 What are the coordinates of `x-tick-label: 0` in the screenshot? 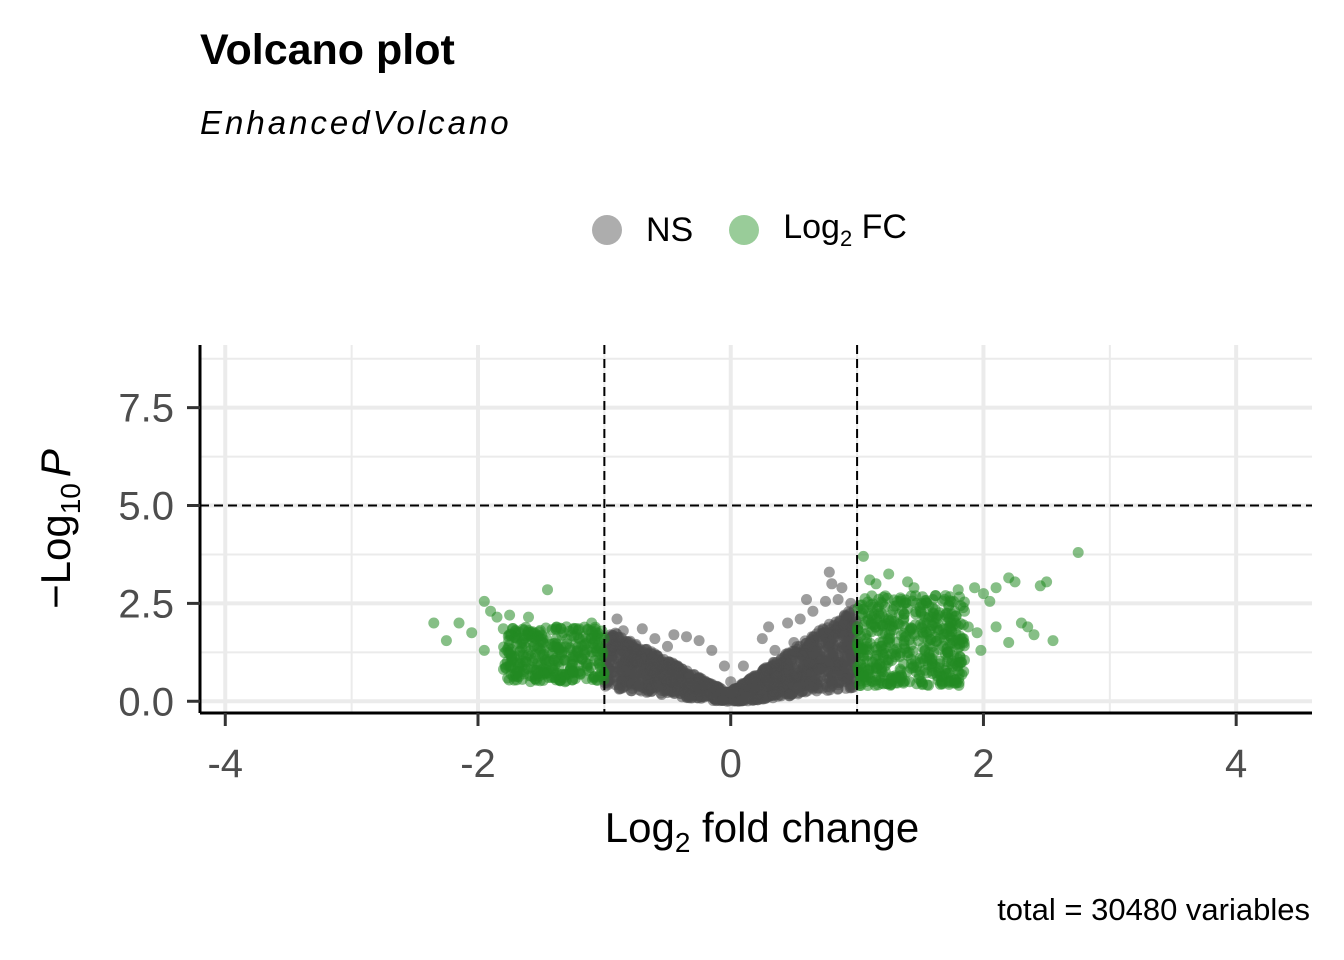 It's located at (731, 764).